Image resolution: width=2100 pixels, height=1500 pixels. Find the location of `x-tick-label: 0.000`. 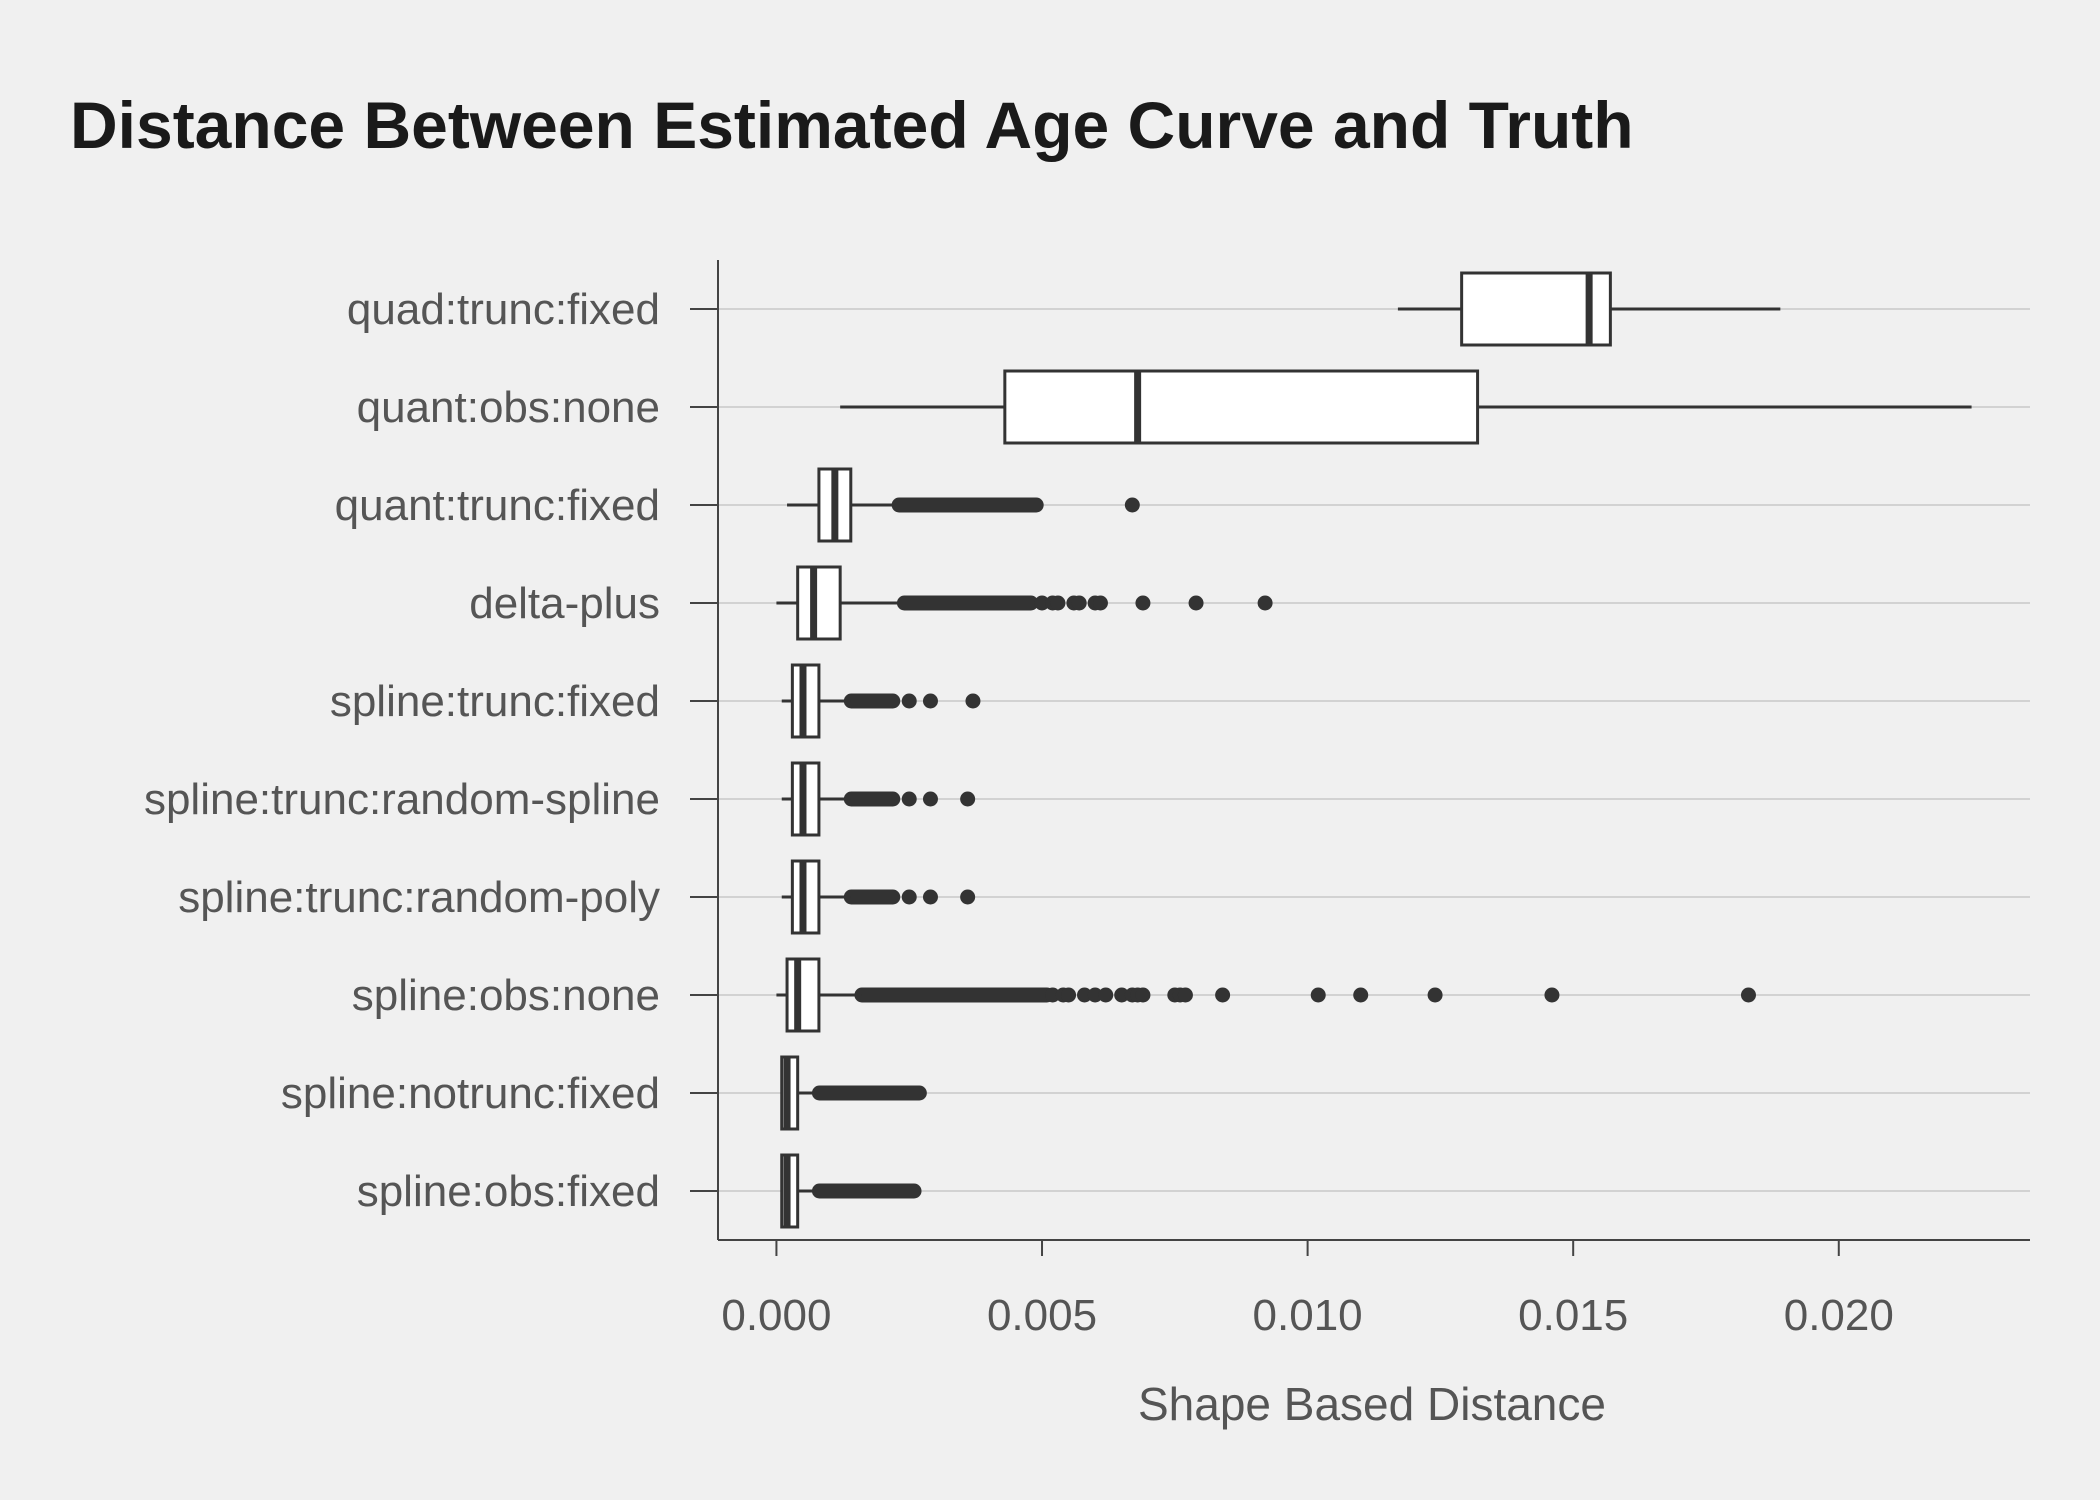

x-tick-label: 0.000 is located at coordinates (776, 1315).